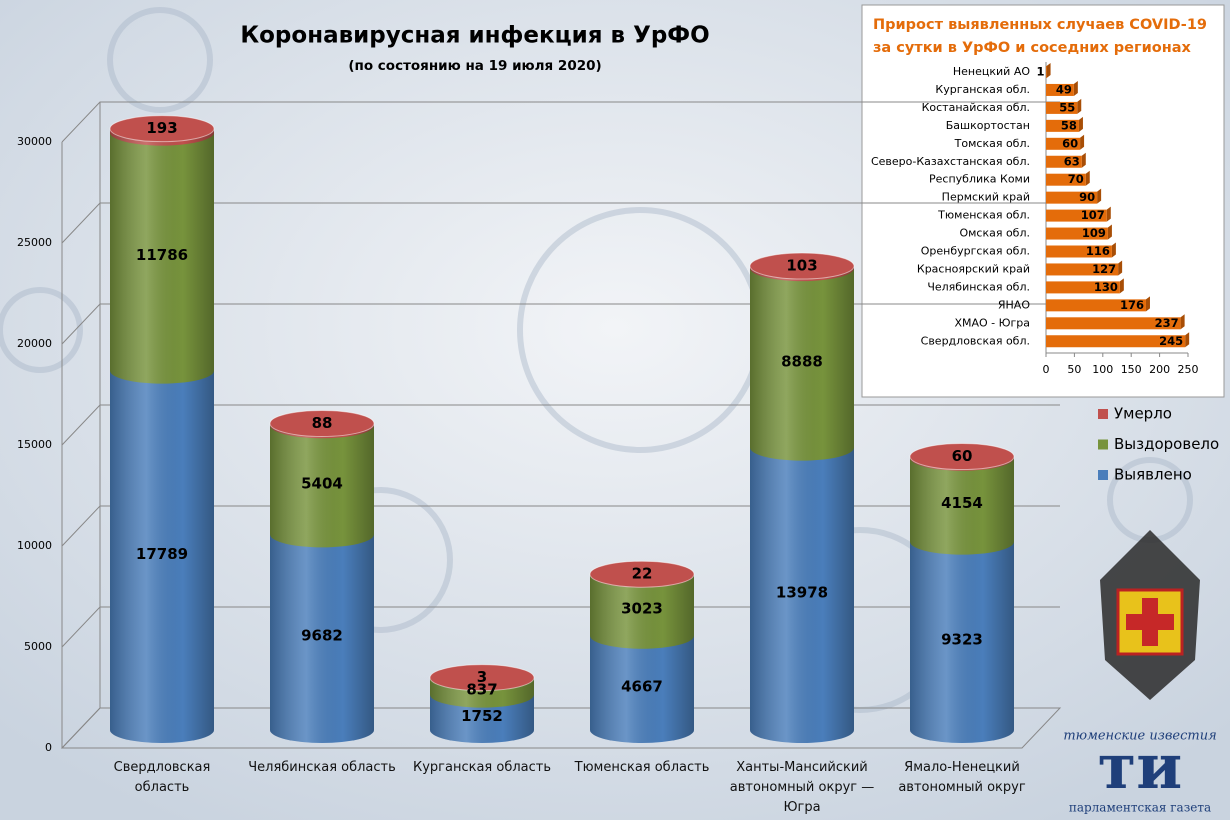 Image resolution: width=1230 pixels, height=820 pixels. I want to click on data-label: 5404, so click(322, 483).